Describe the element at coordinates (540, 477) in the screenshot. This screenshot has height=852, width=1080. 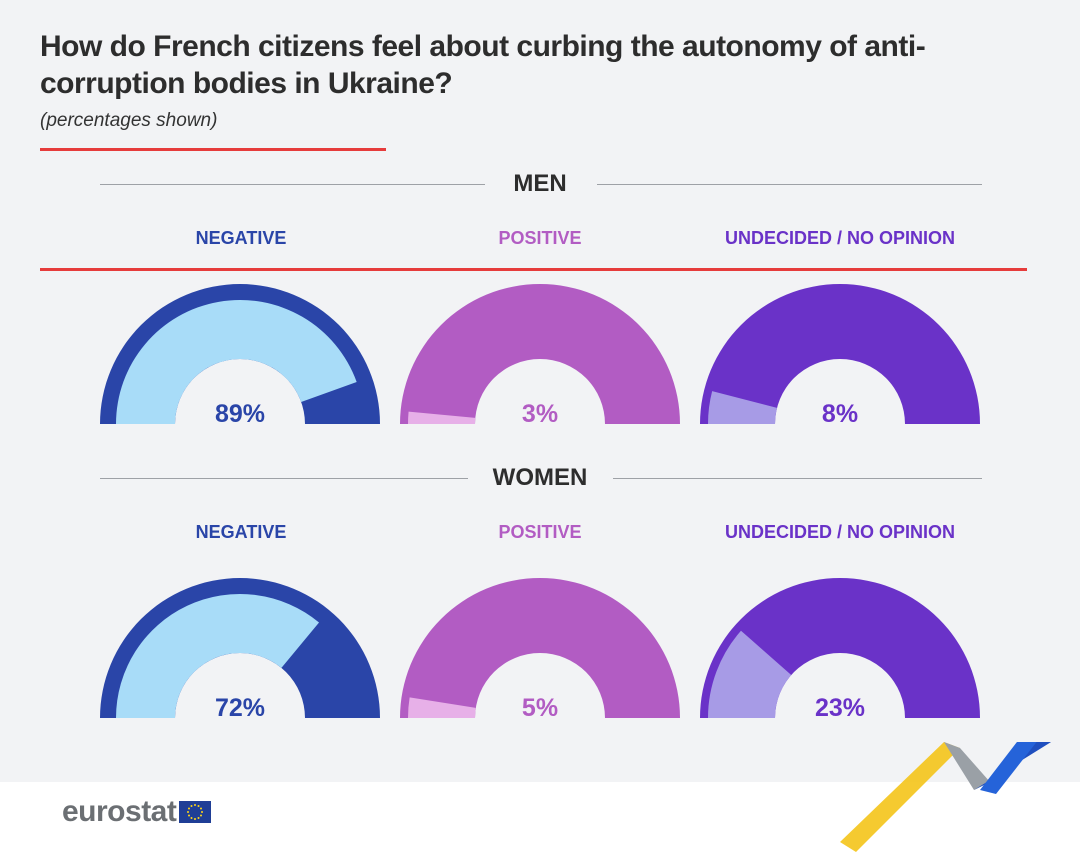
I see `women-section-title: WOMEN` at that location.